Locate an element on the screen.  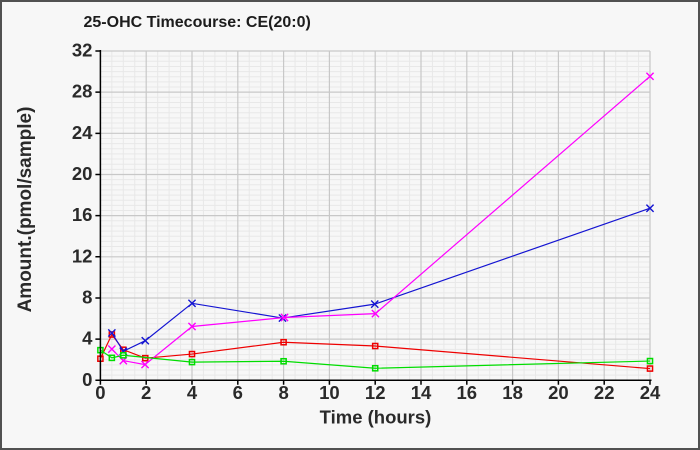
svg-text: 6 is located at coordinates (238, 392).